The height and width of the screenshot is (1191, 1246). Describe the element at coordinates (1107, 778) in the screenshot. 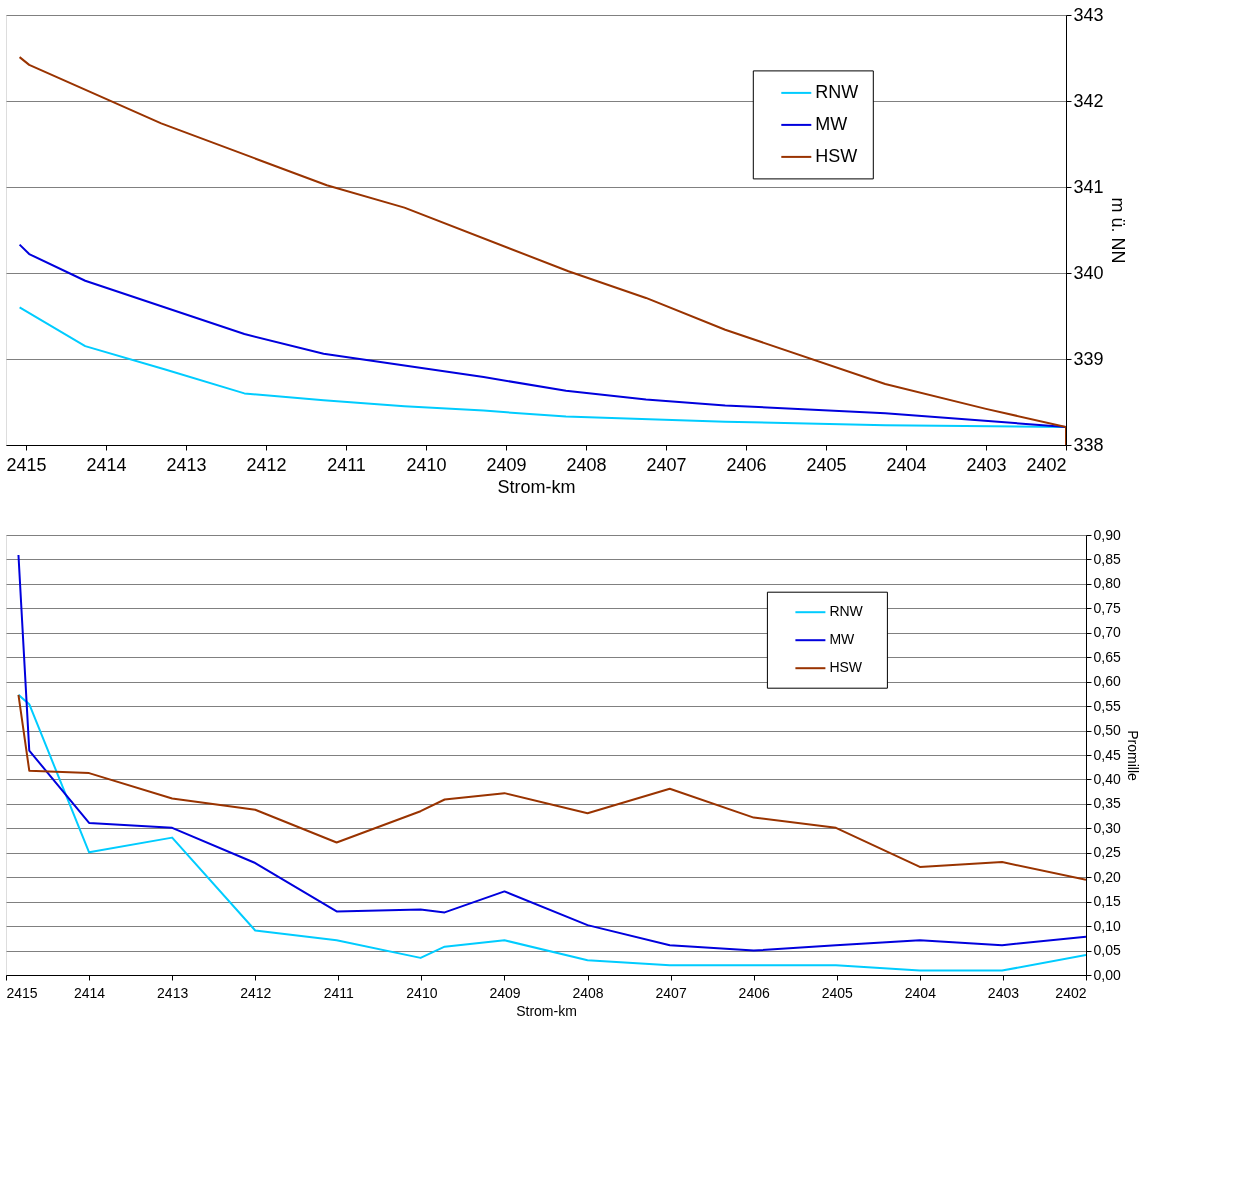

I see `y-tick-label: 0,40` at that location.